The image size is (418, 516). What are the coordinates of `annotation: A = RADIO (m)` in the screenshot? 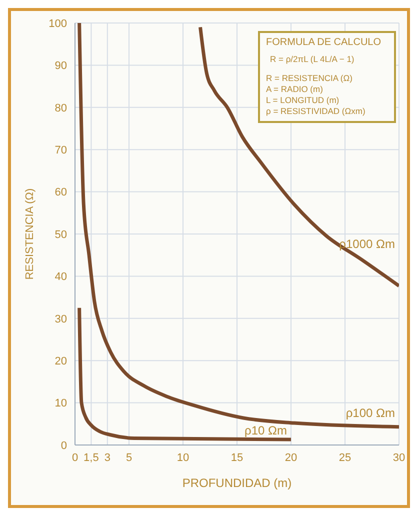 It's located at (295, 89).